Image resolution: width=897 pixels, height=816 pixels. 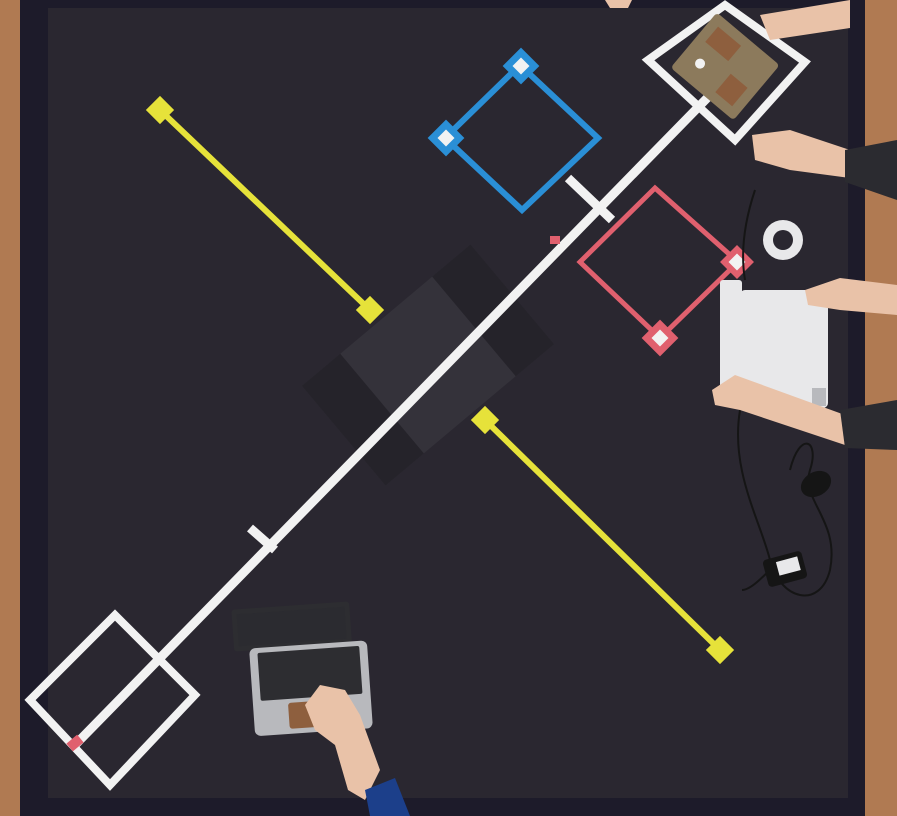 I want to click on start-marker, so click(x=75, y=743).